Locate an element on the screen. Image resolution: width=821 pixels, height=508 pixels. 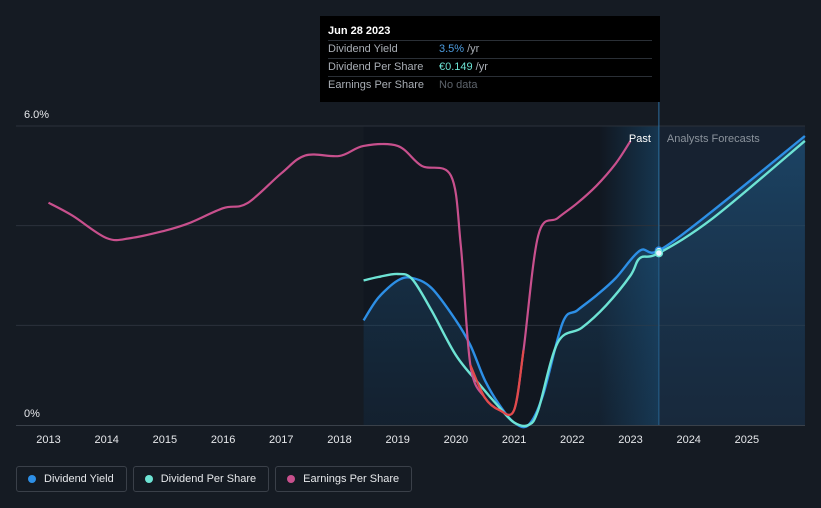
legend-item-dividend-per-share: Dividend Per Share is located at coordinates (201, 479).